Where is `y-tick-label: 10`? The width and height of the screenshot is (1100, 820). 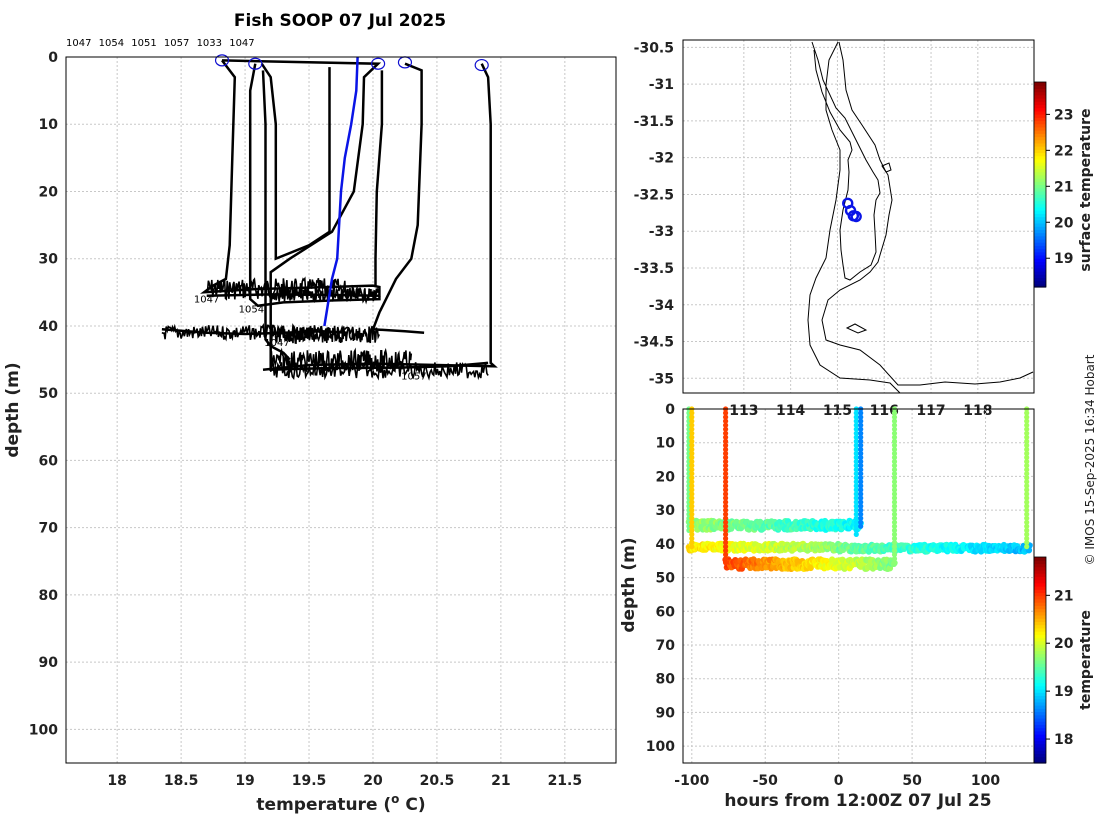 y-tick-label: 10 is located at coordinates (49, 125).